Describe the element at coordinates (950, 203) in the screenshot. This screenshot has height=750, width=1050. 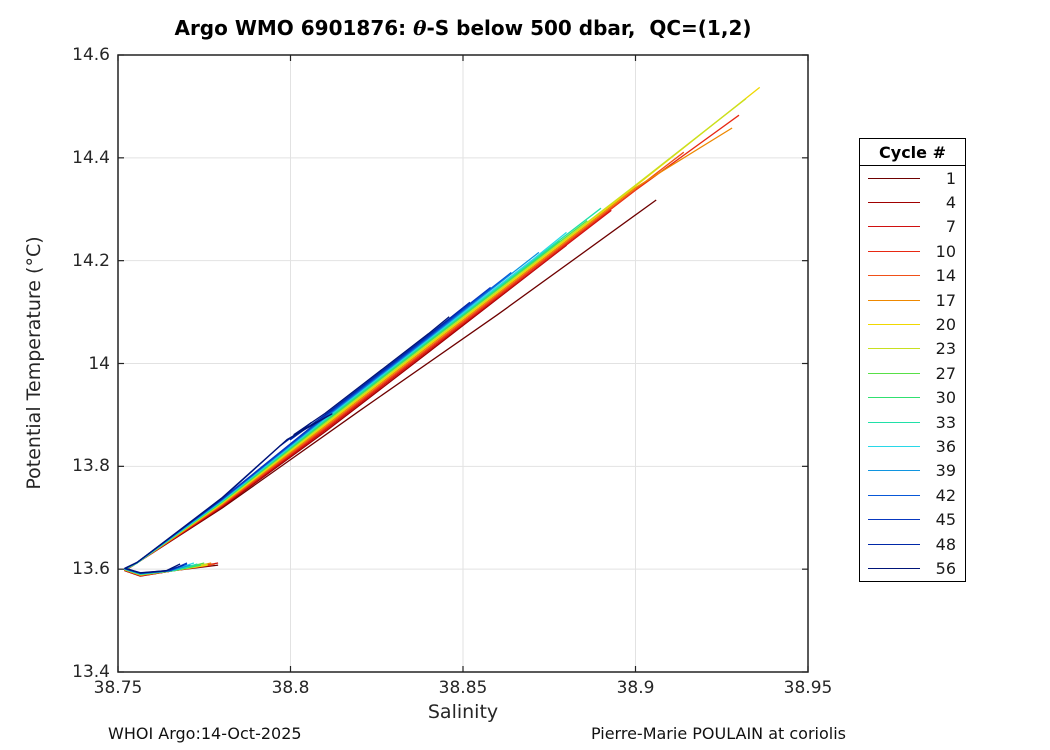
I see `legend-cycle-label: 4` at that location.